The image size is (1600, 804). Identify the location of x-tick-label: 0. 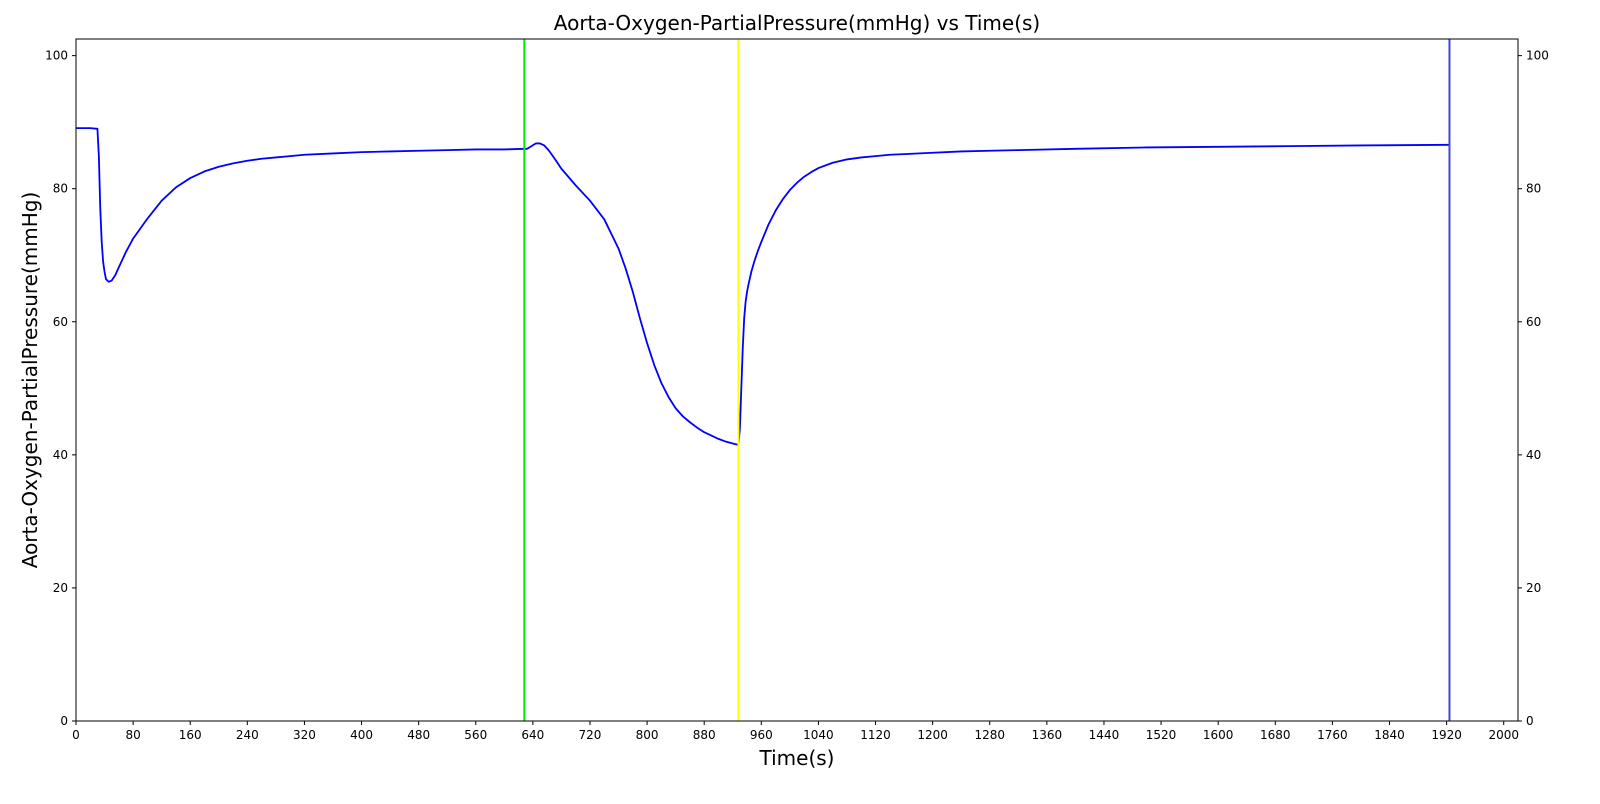
(76, 735).